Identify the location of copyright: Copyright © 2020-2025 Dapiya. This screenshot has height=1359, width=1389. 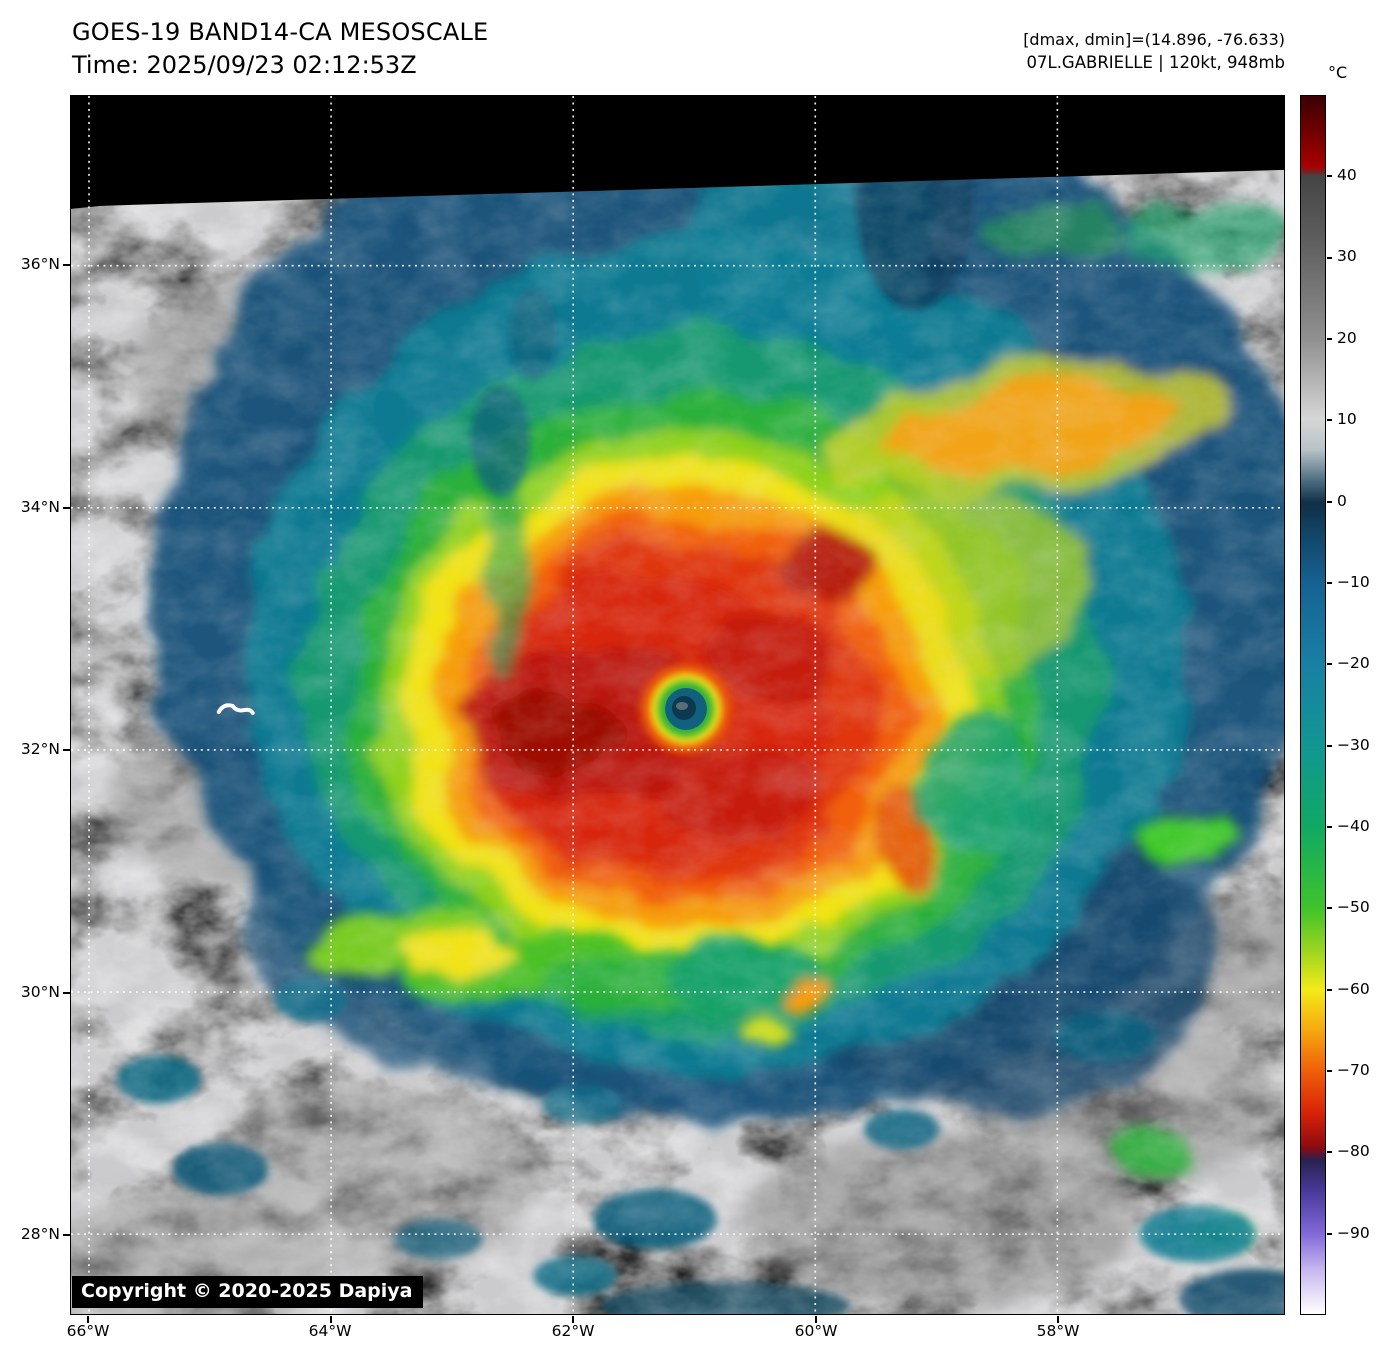
(248, 1292).